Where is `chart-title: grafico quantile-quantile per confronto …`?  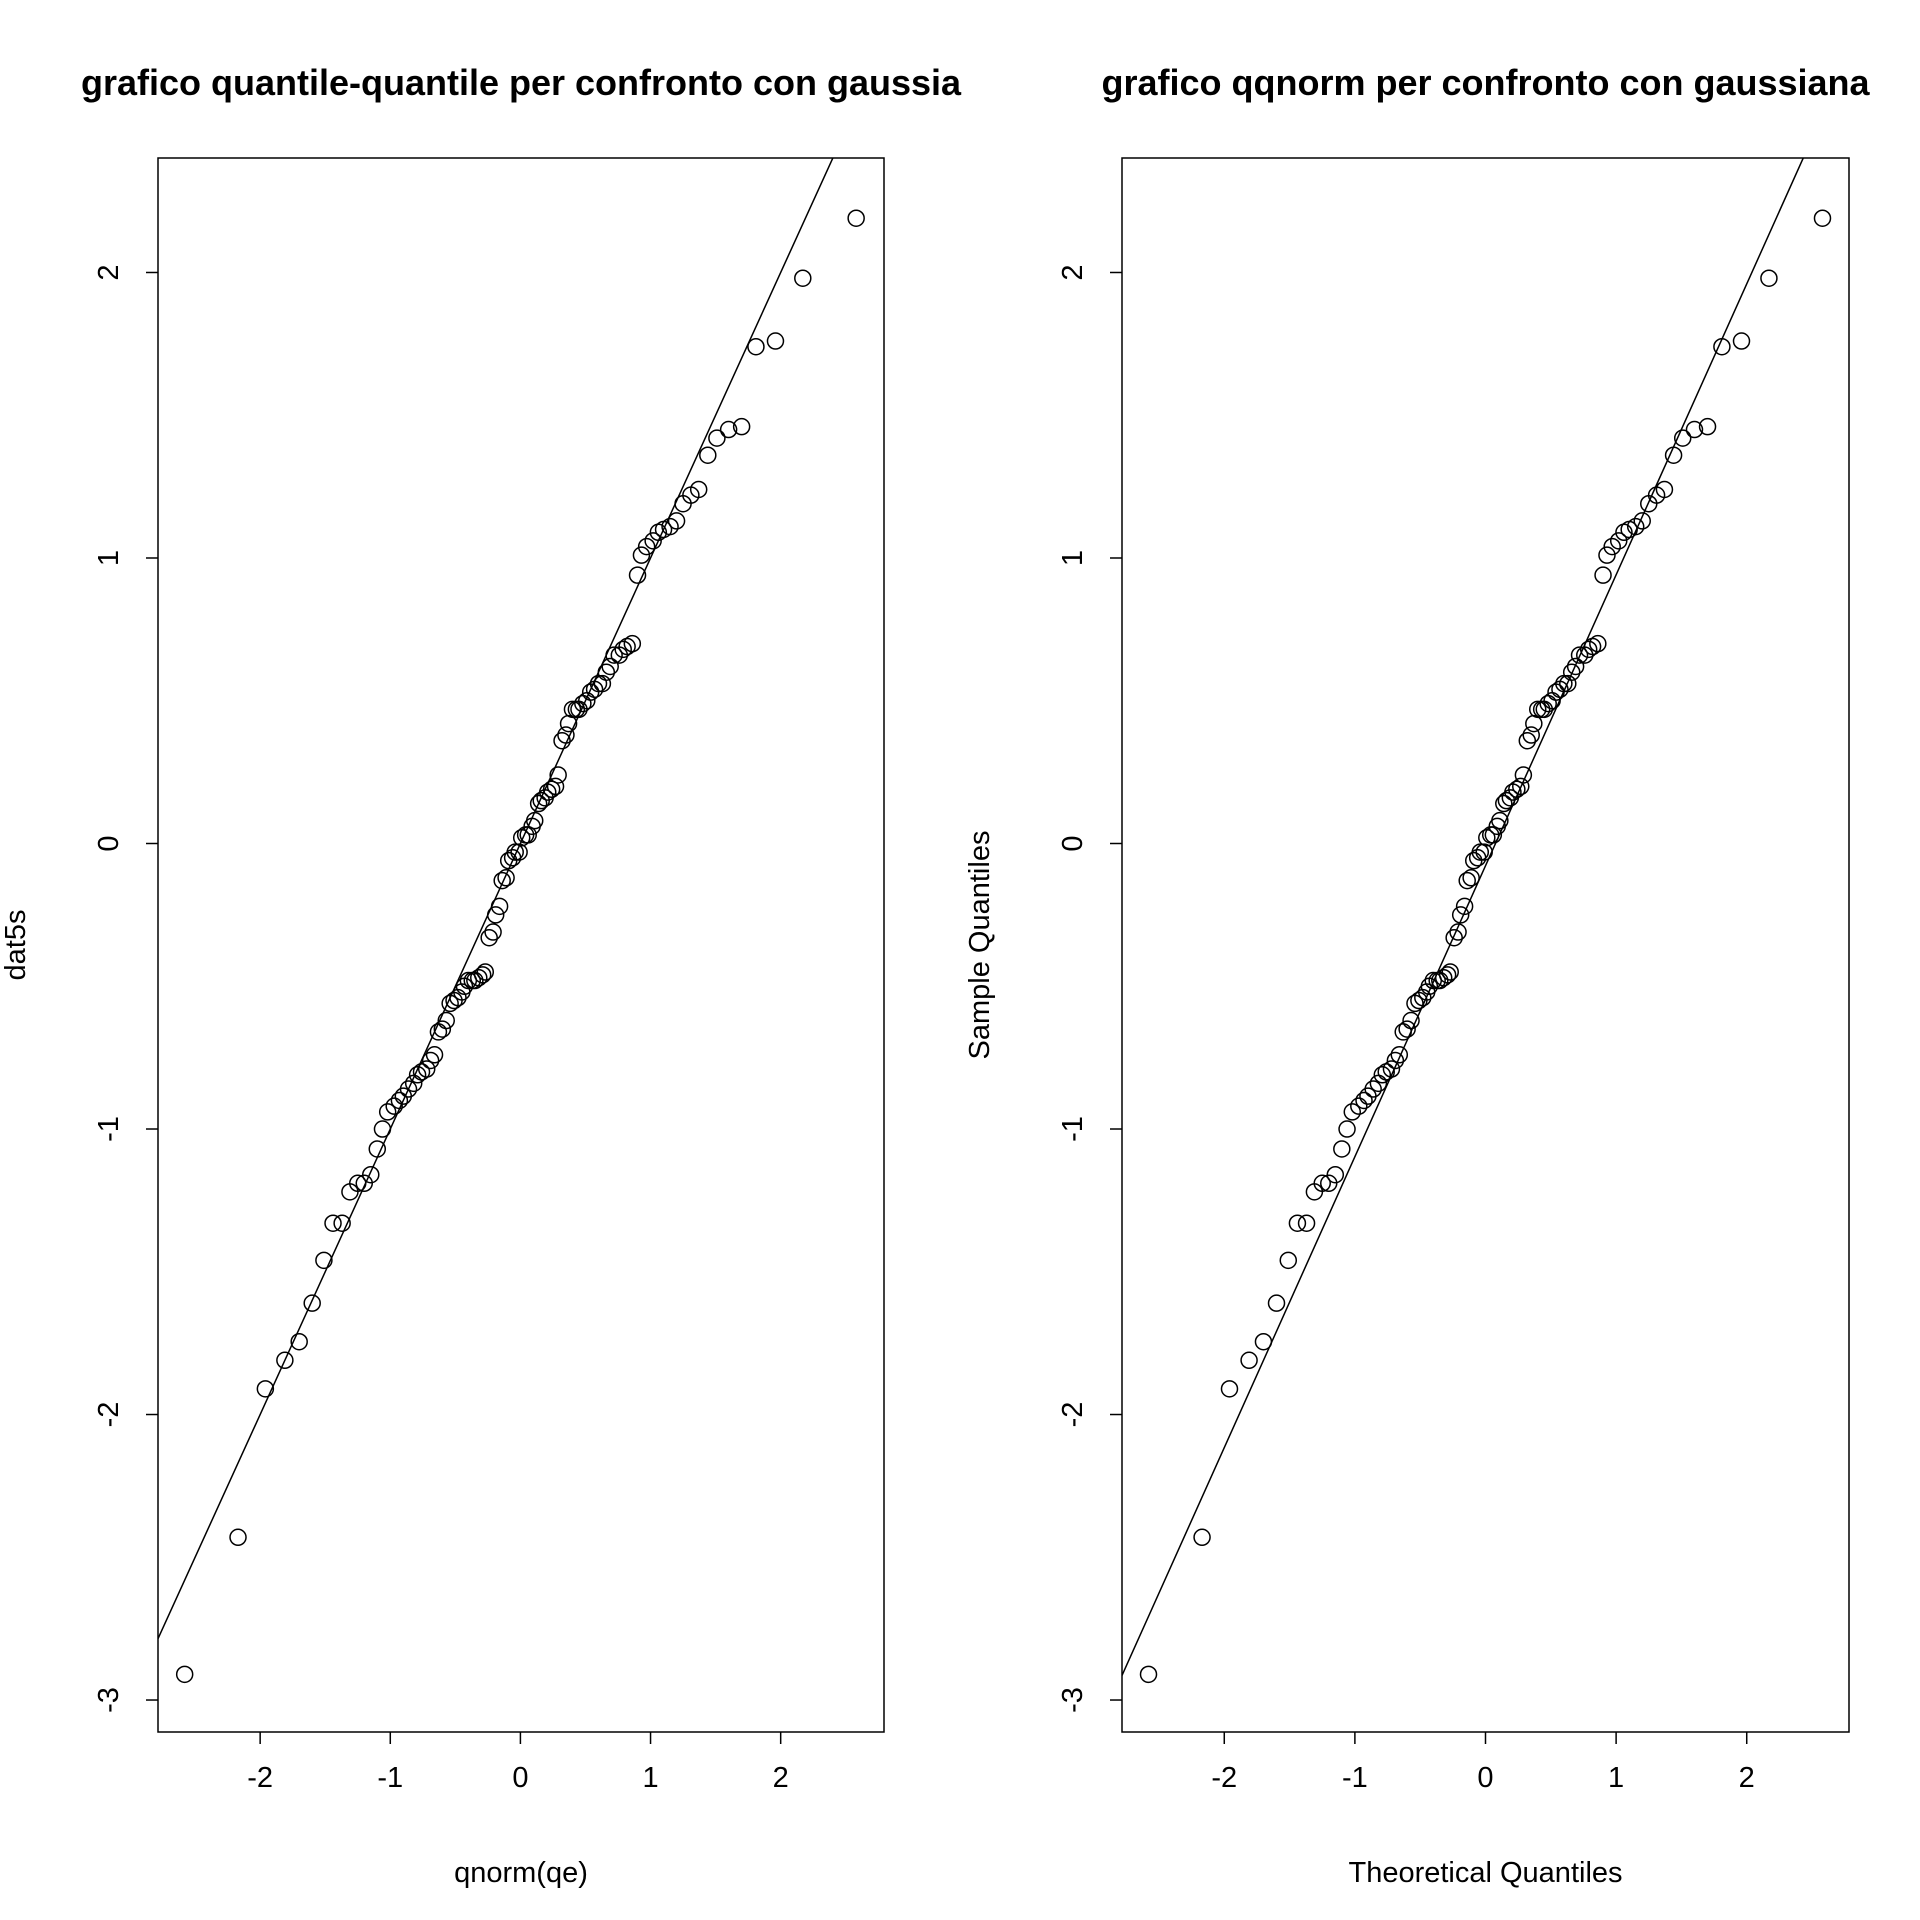
chart-title: grafico quantile-quantile per confronto … is located at coordinates (521, 82).